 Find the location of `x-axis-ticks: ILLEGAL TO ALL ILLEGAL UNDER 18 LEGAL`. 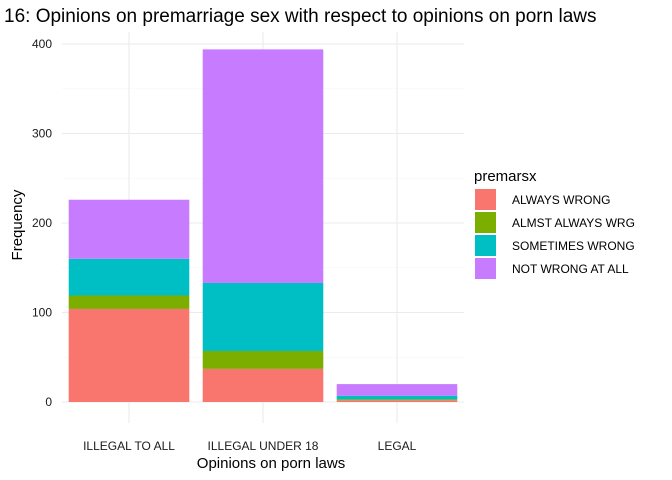

x-axis-ticks: ILLEGAL TO ALL ILLEGAL UNDER 18 LEGAL is located at coordinates (250, 446).